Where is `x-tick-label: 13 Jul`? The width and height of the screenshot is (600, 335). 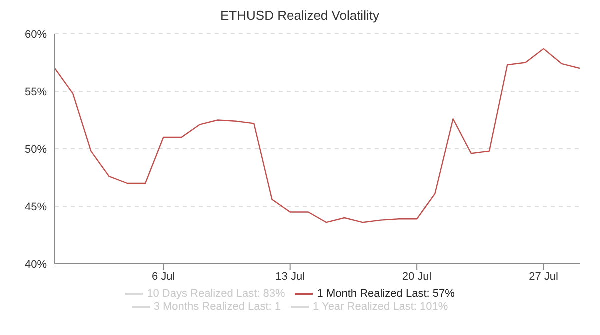
x-tick-label: 13 Jul is located at coordinates (291, 276).